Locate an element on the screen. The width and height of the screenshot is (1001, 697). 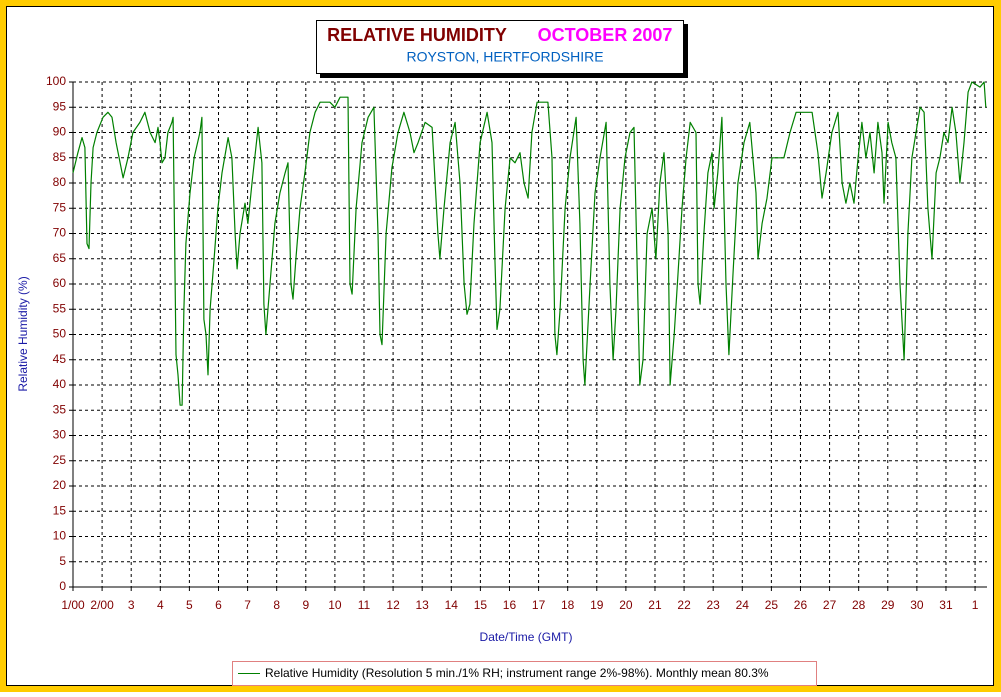
x-tick-label: 11 is located at coordinates (364, 605).